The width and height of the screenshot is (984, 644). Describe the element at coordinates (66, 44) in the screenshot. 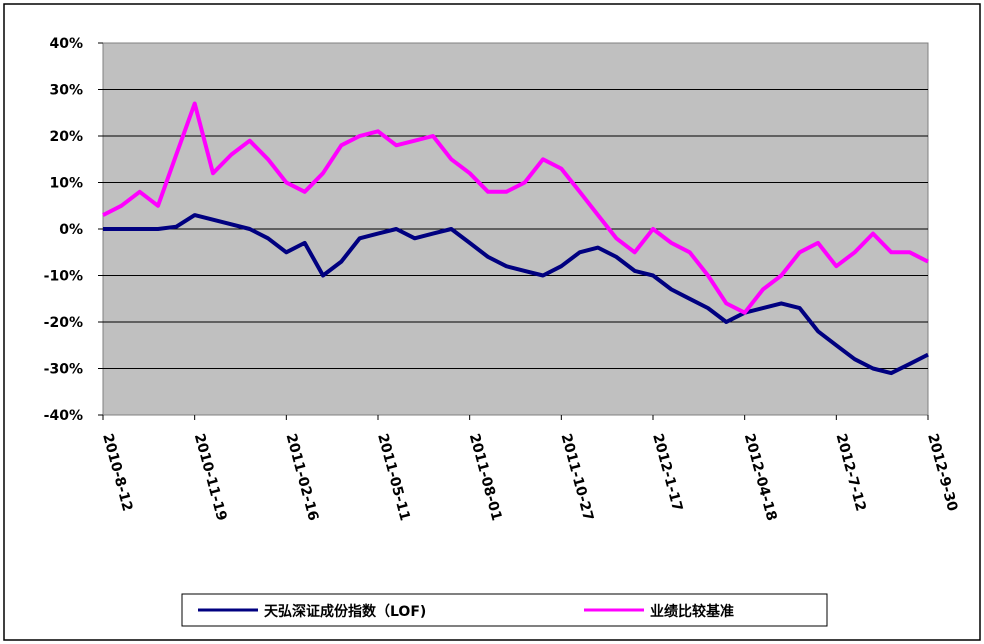

I see `y-tick-label: 40%` at that location.